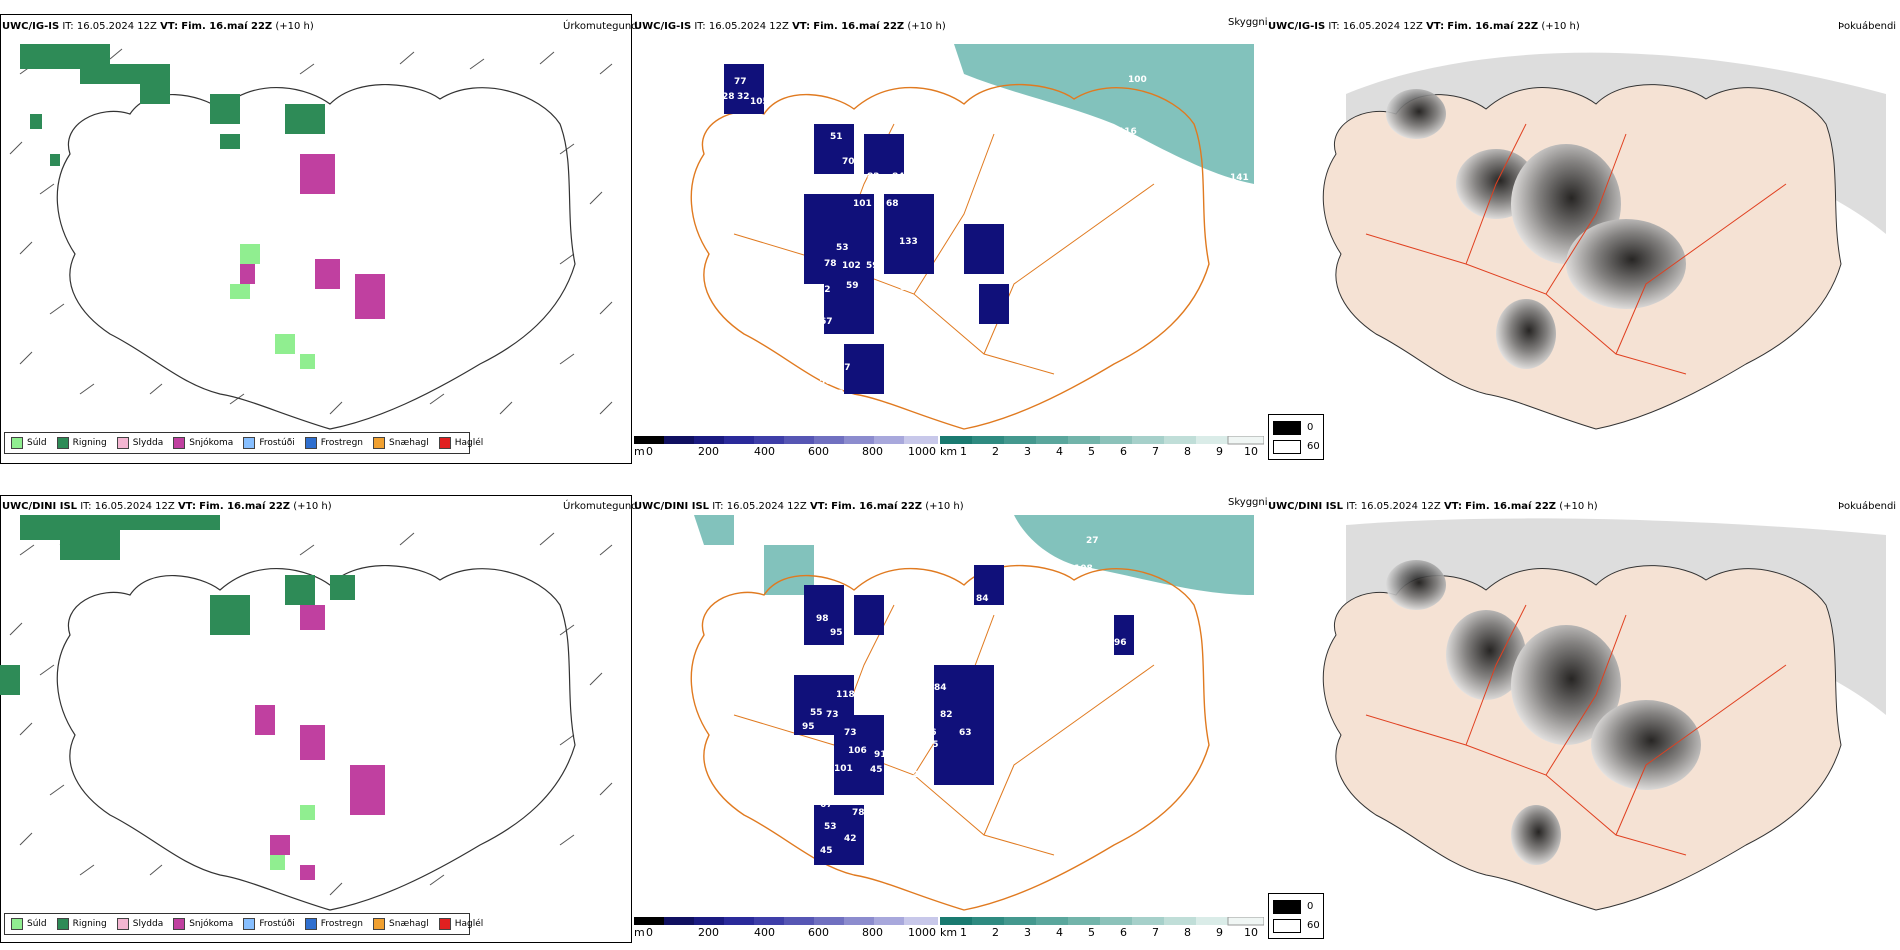 Image resolution: width=1900 pixels, height=950 pixels. Describe the element at coordinates (851, 266) in the screenshot. I see `svg-text: 102` at that location.